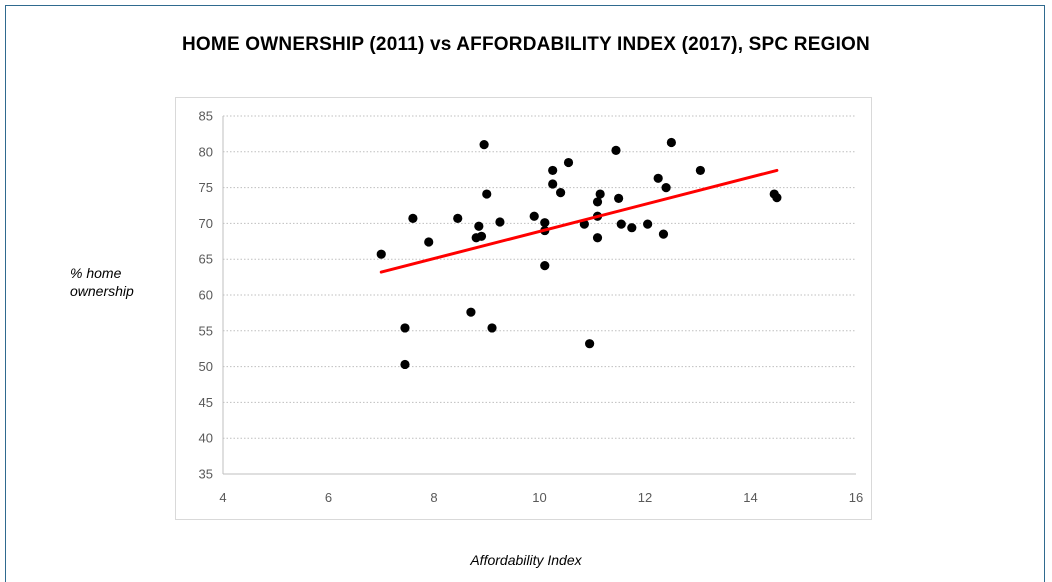  Describe the element at coordinates (206, 366) in the screenshot. I see `y-tick-label: 50` at that location.